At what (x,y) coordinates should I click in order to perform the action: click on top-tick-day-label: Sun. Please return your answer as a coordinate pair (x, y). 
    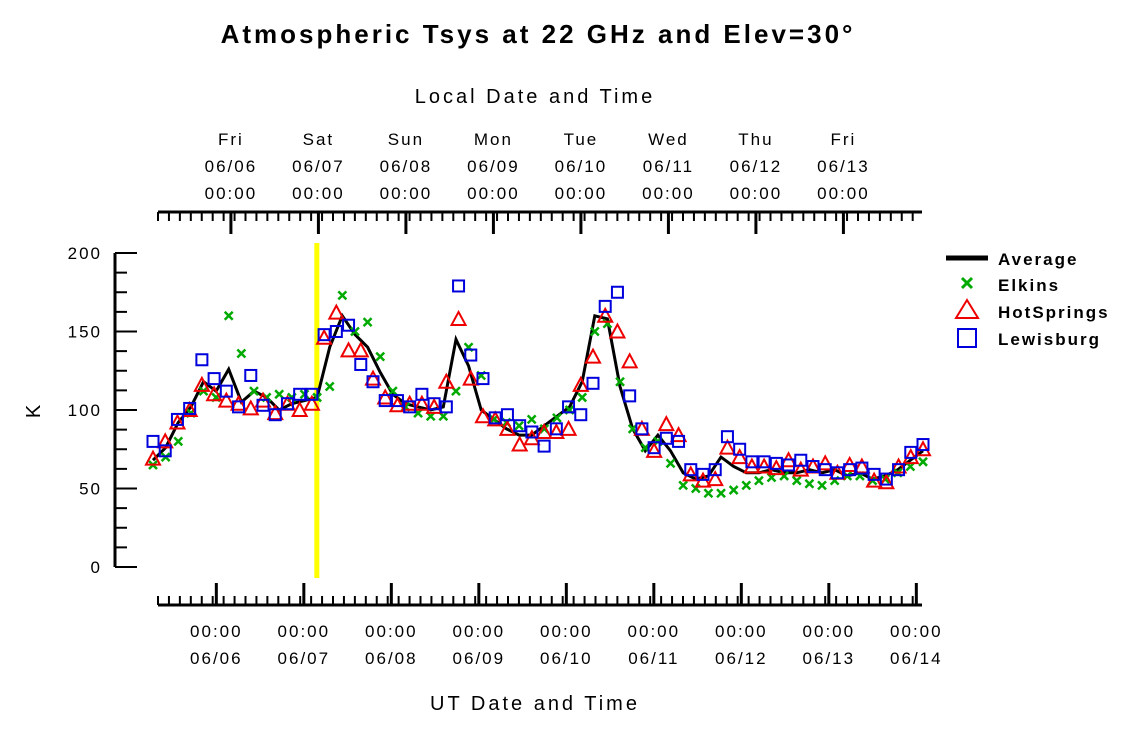
    Looking at the image, I should click on (406, 139).